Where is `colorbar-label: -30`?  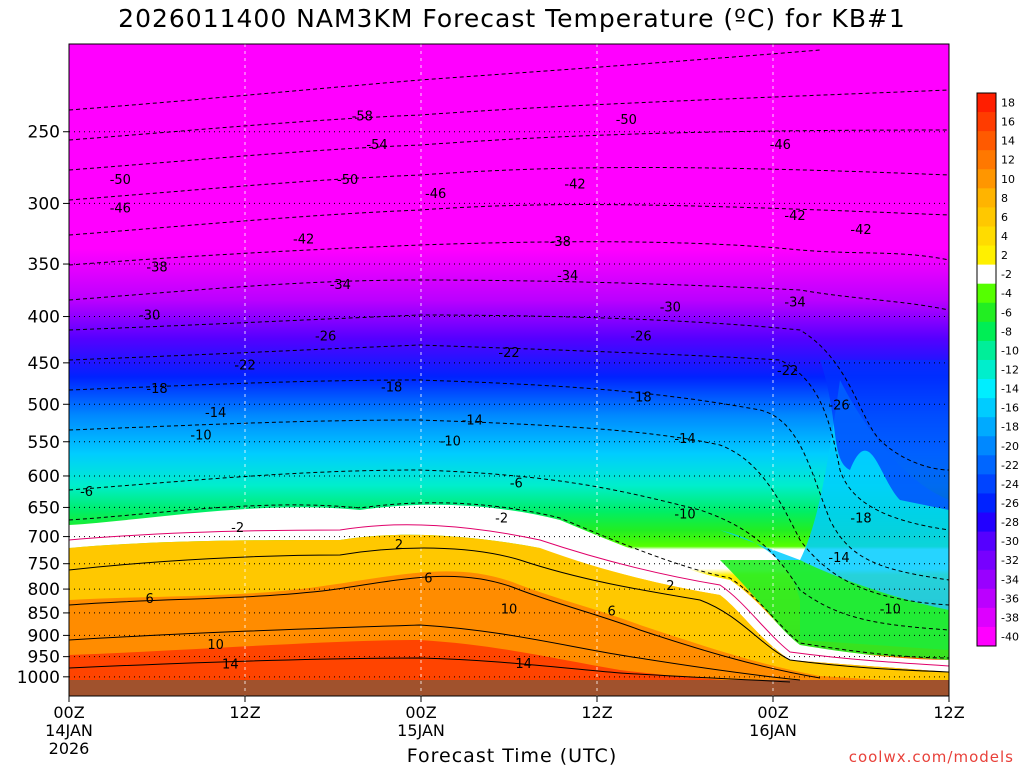
colorbar-label: -30 is located at coordinates (1010, 541).